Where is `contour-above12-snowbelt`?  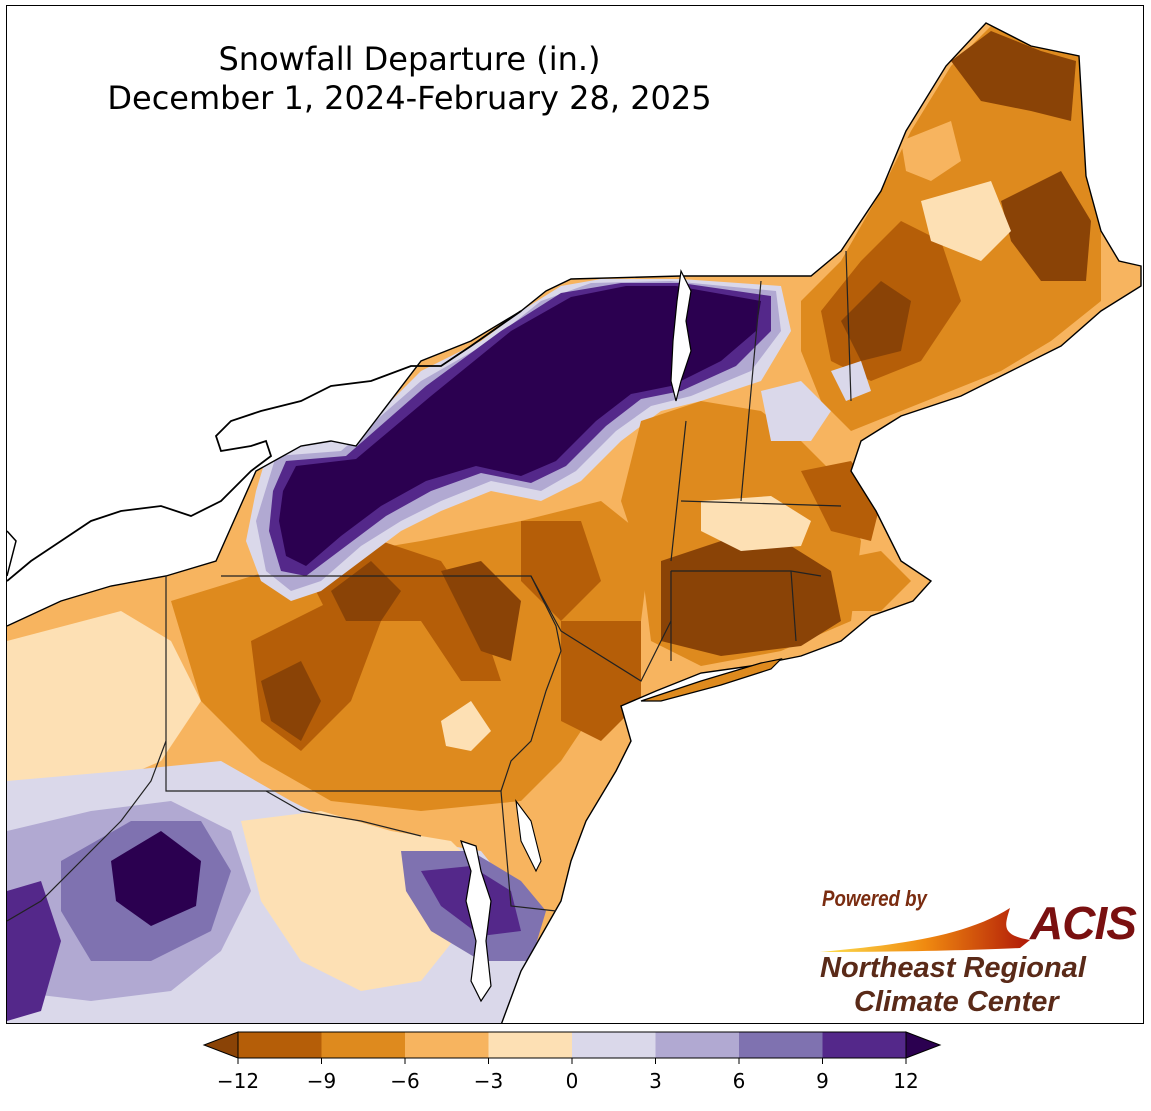
contour-above12-snowbelt is located at coordinates (520, 426).